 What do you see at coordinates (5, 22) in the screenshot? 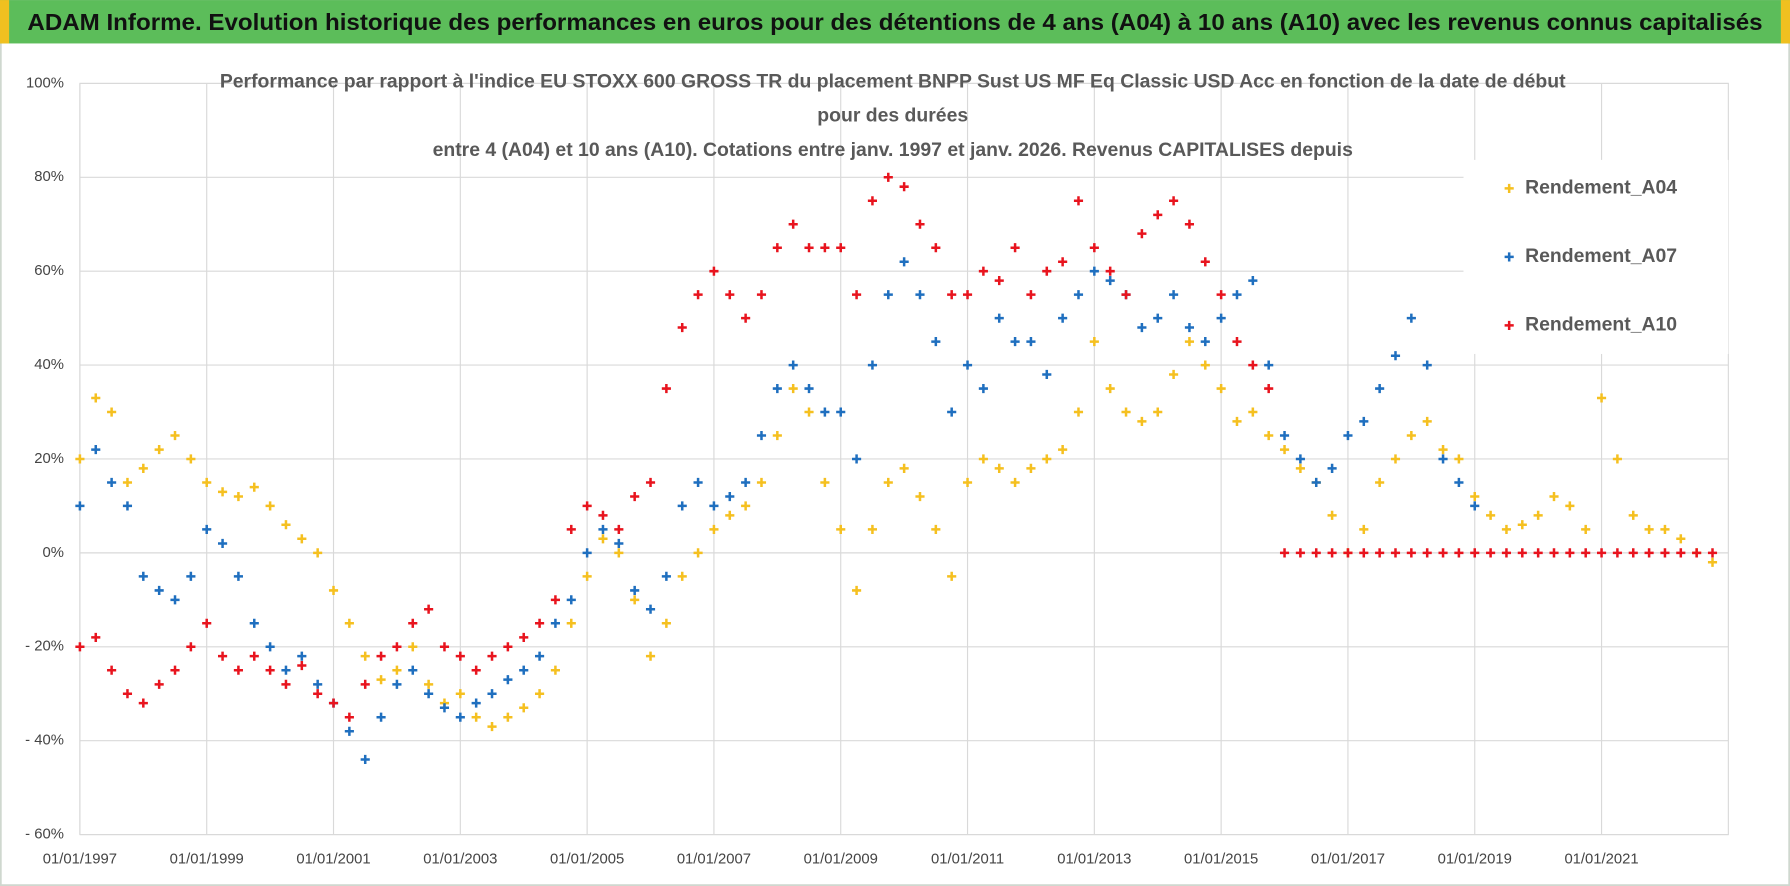
I see `banner-corner` at bounding box center [5, 22].